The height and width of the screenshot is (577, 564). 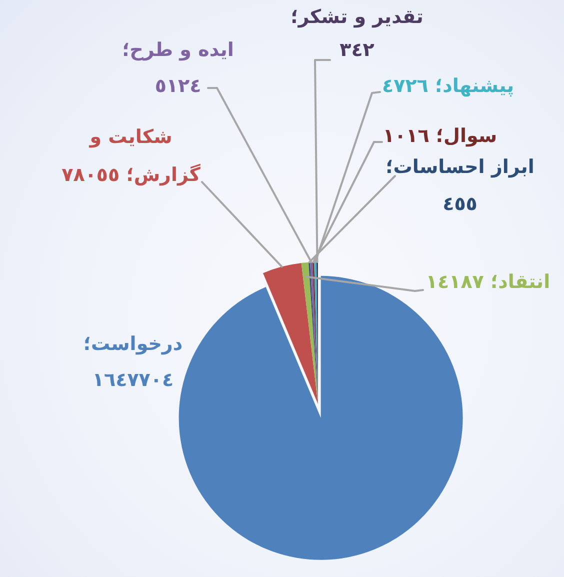 I want to click on slice-label: تقدیر و تشکر؛, so click(x=357, y=17).